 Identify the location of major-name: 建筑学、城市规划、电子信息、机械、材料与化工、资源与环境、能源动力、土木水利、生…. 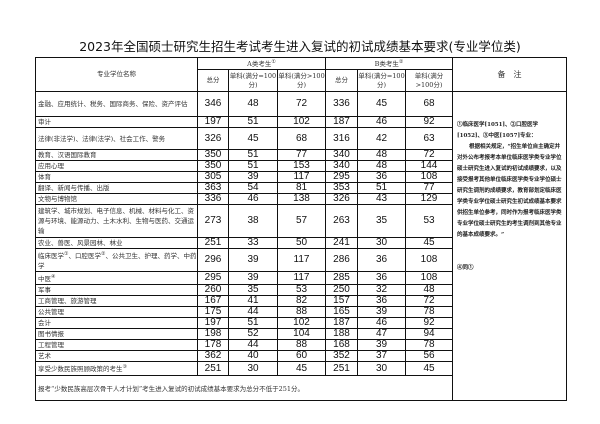
(116, 221).